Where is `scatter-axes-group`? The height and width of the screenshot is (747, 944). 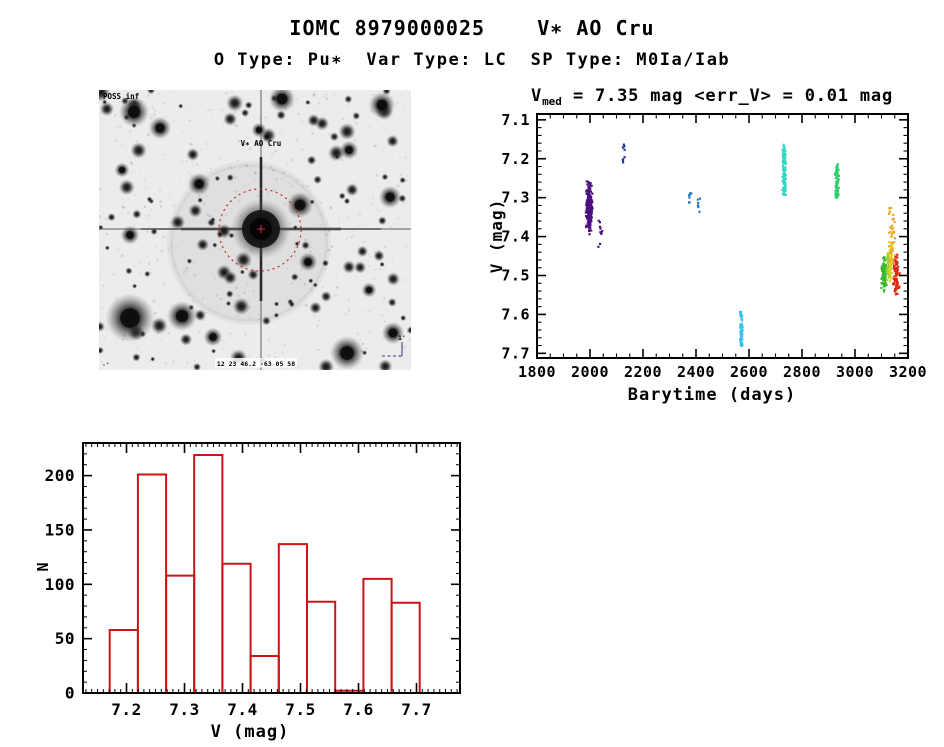
scatter-axes-group is located at coordinates (722, 236).